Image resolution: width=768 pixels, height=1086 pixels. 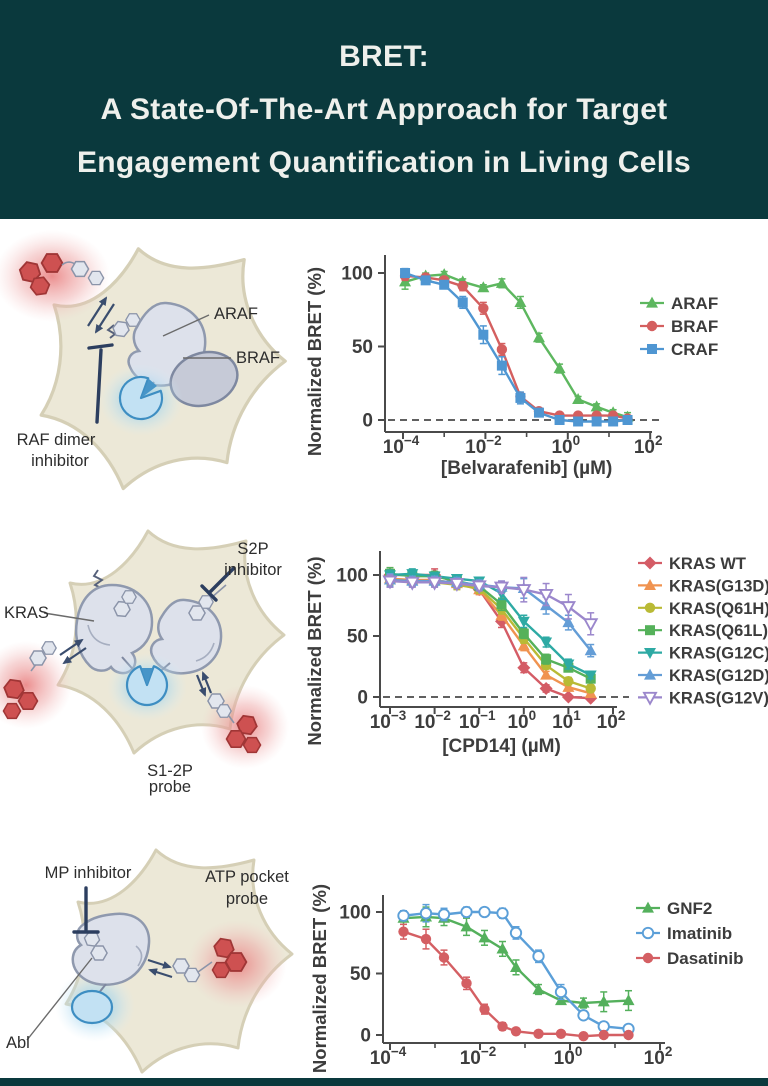 I want to click on araf-leader-line, so click(x=186, y=325).